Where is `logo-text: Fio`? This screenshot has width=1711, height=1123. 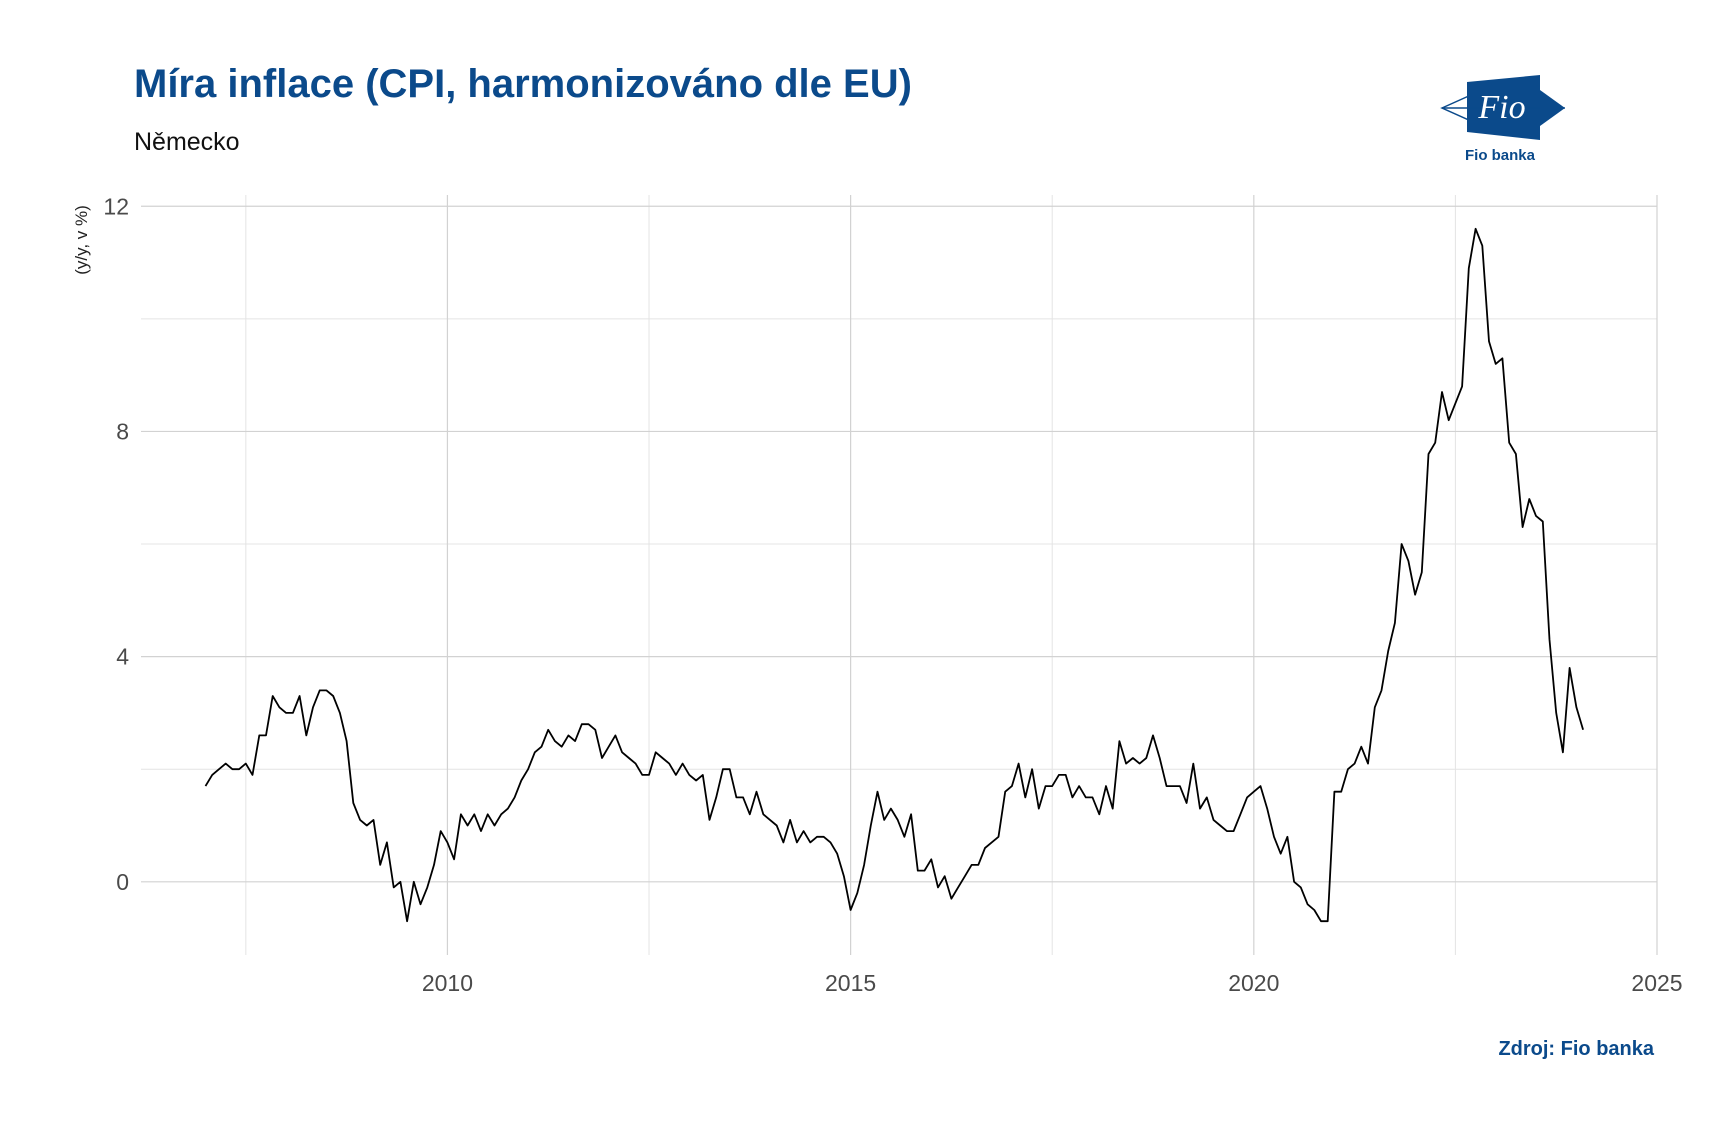 logo-text: Fio is located at coordinates (1501, 107).